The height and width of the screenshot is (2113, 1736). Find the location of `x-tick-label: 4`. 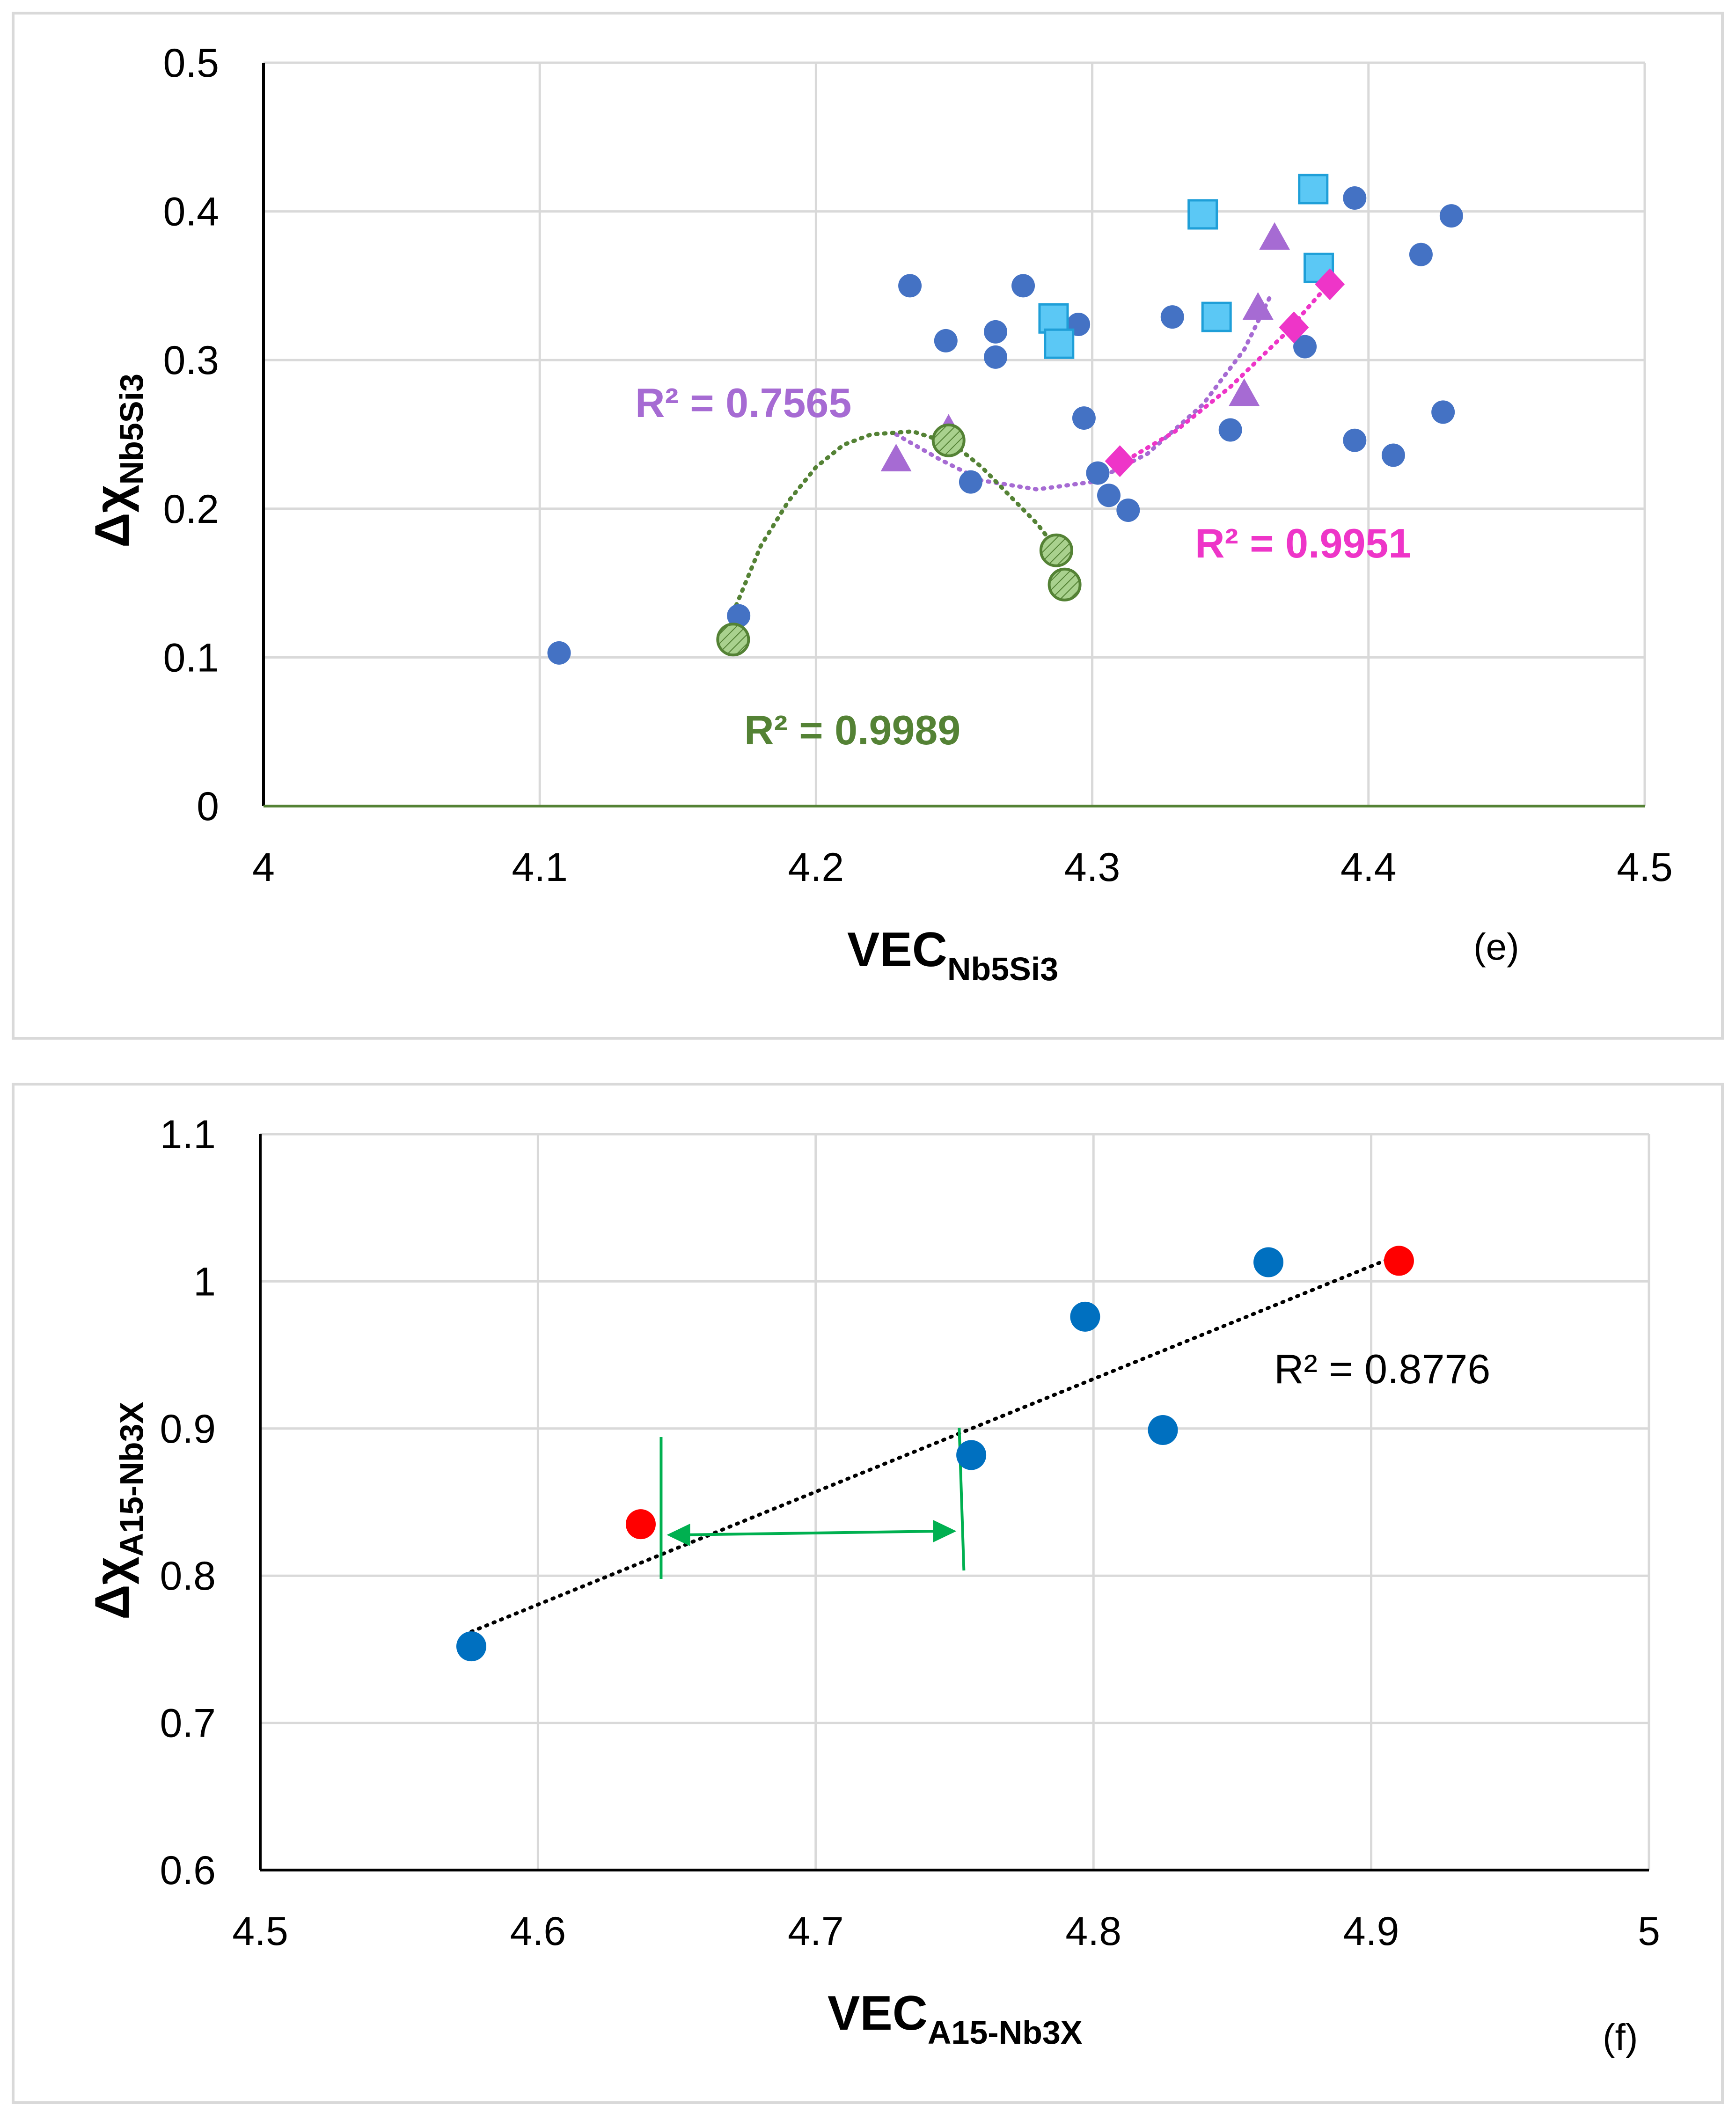

x-tick-label: 4 is located at coordinates (264, 867).